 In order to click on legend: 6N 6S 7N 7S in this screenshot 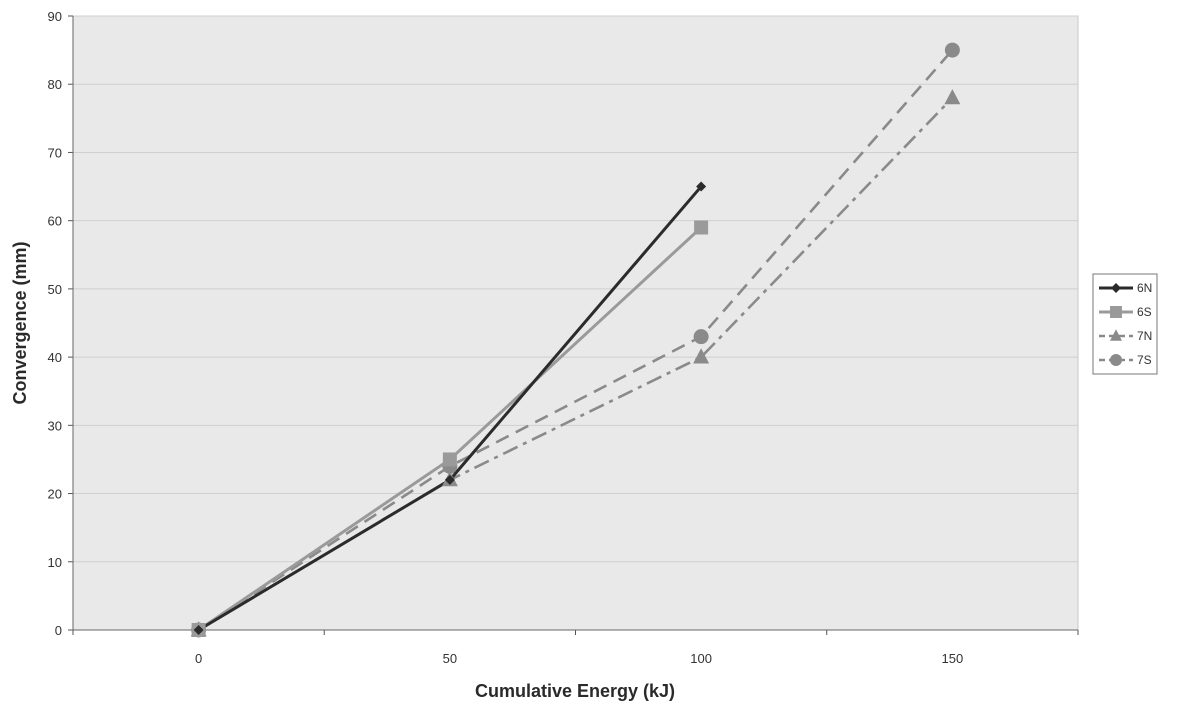, I will do `click(1125, 324)`.